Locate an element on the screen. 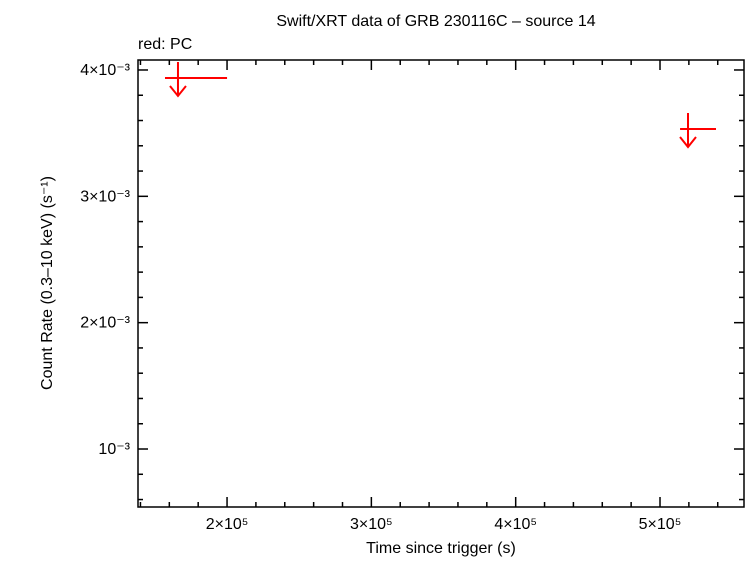 Image resolution: width=746 pixels, height=563 pixels. x-axis-label: Time since trigger (s) is located at coordinates (441, 548).